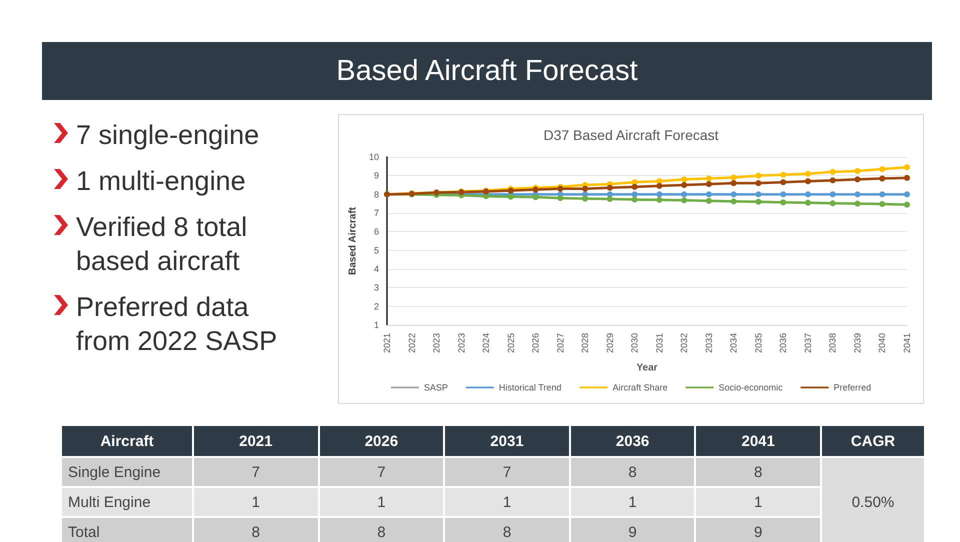 This screenshot has width=960, height=542. Describe the element at coordinates (373, 157) in the screenshot. I see `y-tick-label: 10` at that location.